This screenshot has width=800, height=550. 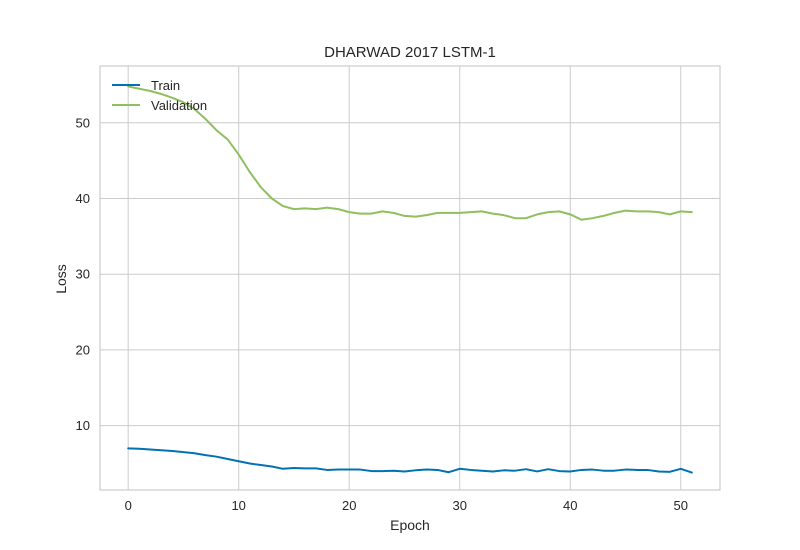 I want to click on chart-title: DHARWAD 2017 LSTM-1, so click(x=410, y=52).